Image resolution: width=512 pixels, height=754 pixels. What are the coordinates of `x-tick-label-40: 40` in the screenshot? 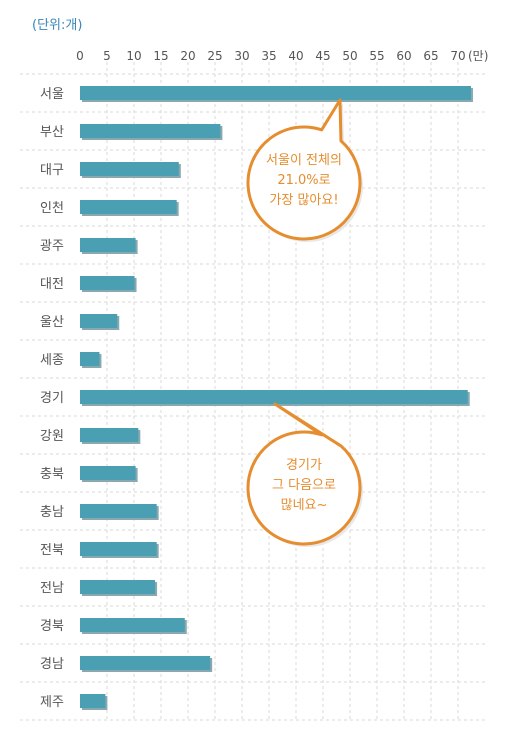 It's located at (295, 56).